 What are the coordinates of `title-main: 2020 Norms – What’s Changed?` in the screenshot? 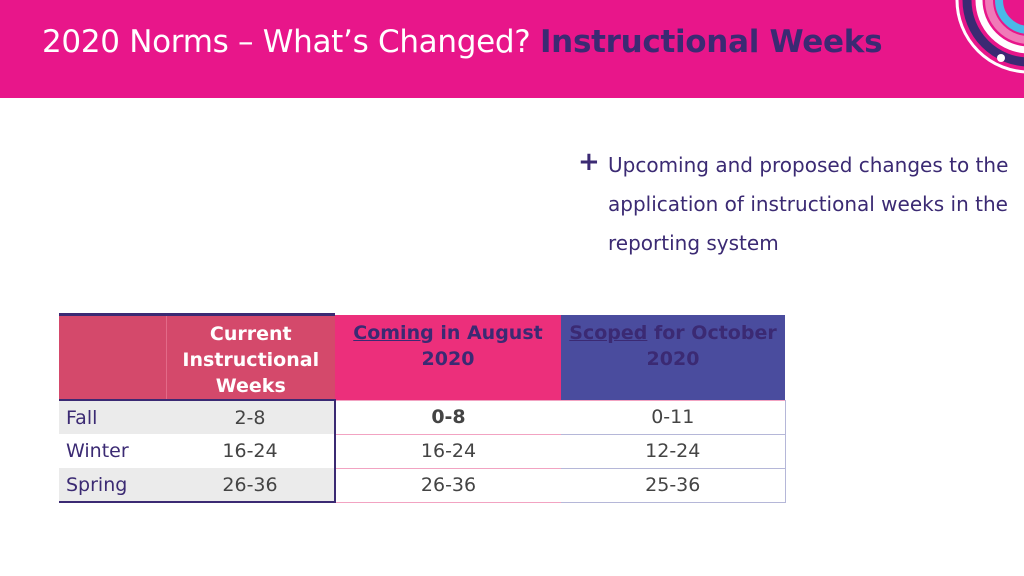 It's located at (286, 42).